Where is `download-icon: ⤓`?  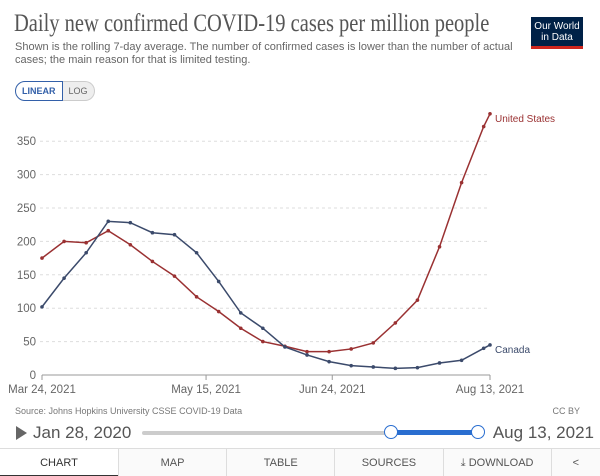 download-icon: ⤓ is located at coordinates (464, 463).